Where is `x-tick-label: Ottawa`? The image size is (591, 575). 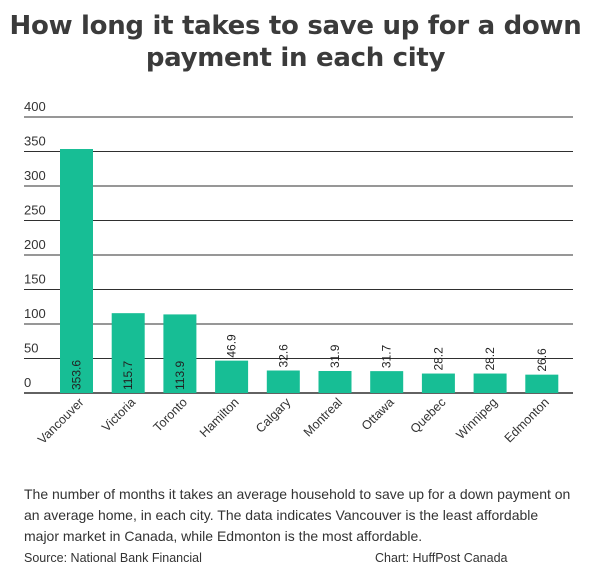
x-tick-label: Ottawa is located at coordinates (378, 414).